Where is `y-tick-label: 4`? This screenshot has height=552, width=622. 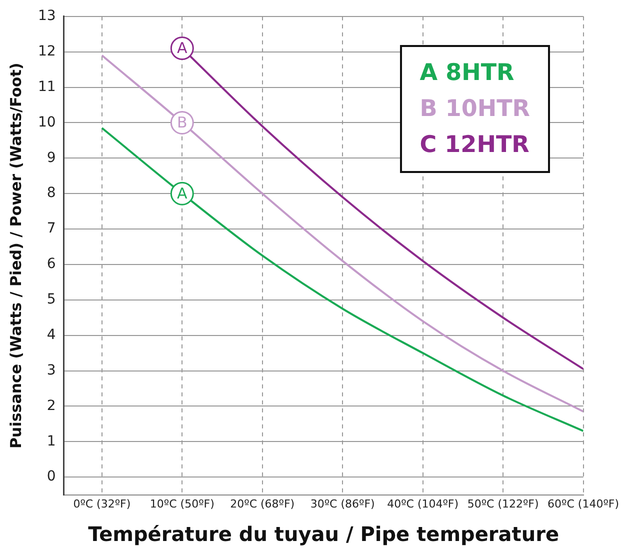 y-tick-label: 4 is located at coordinates (51, 334).